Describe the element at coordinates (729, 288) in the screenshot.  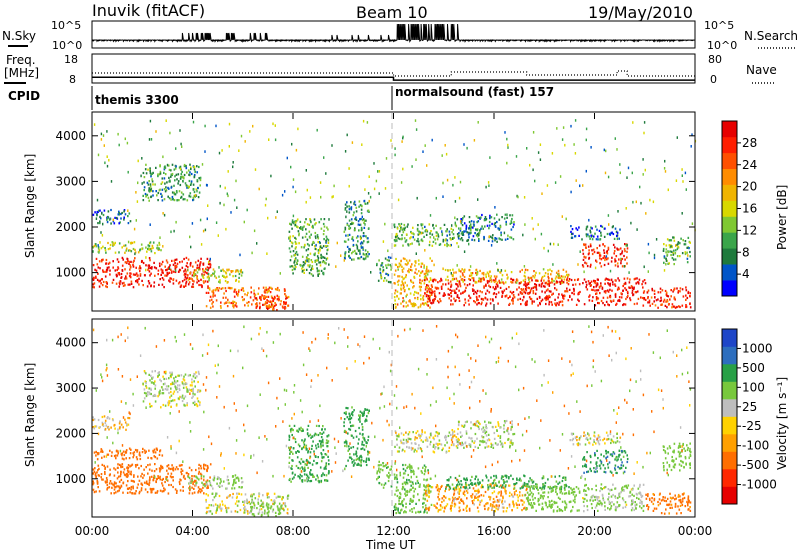
I see `colorbar-swatch` at that location.